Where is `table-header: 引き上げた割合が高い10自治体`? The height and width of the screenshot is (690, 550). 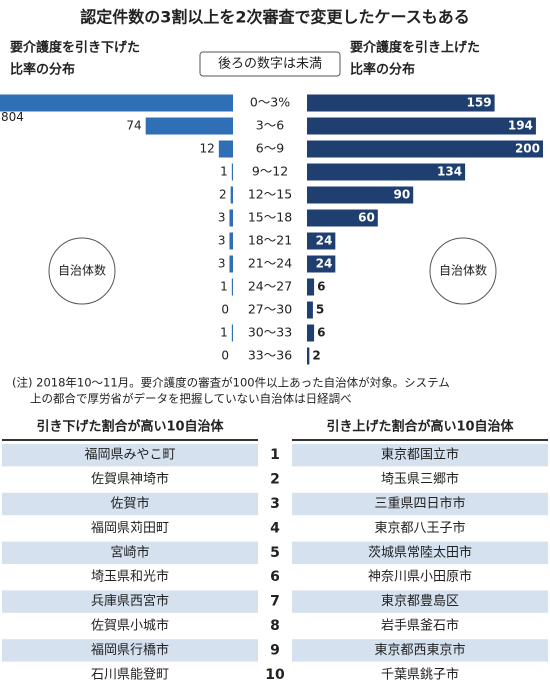
table-header: 引き上げた割合が高い10自治体 is located at coordinates (420, 427).